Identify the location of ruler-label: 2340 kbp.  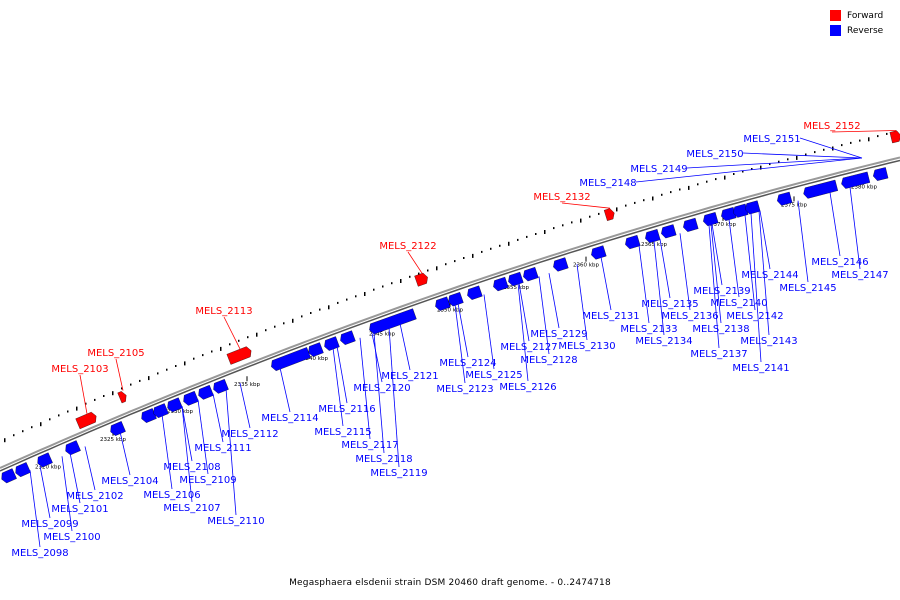
(315, 359).